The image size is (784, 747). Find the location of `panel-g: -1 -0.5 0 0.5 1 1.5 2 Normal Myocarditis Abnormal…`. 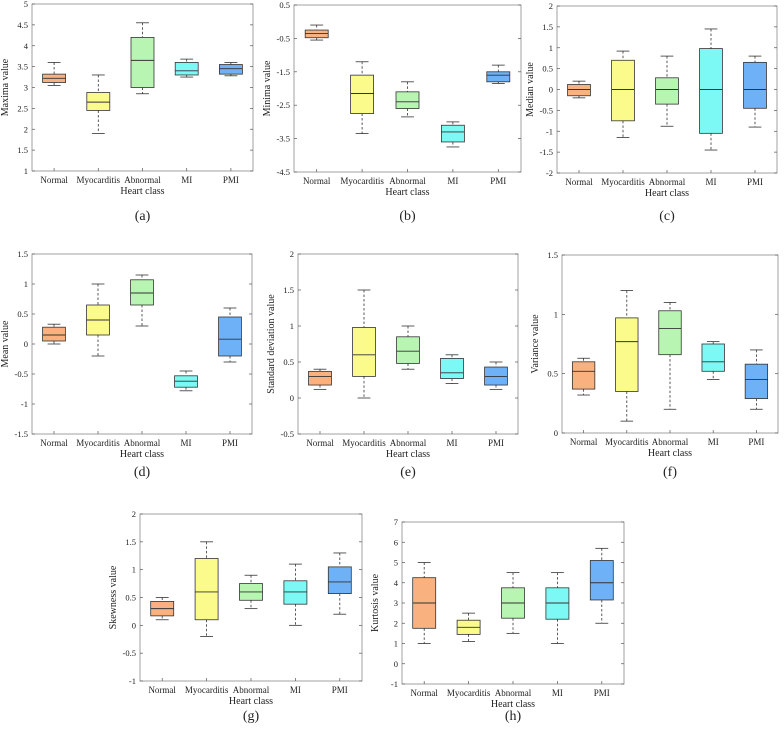

panel-g: -1 -0.5 0 0.5 1 1.5 2 Normal Myocarditis Abnormal… is located at coordinates (235, 616).